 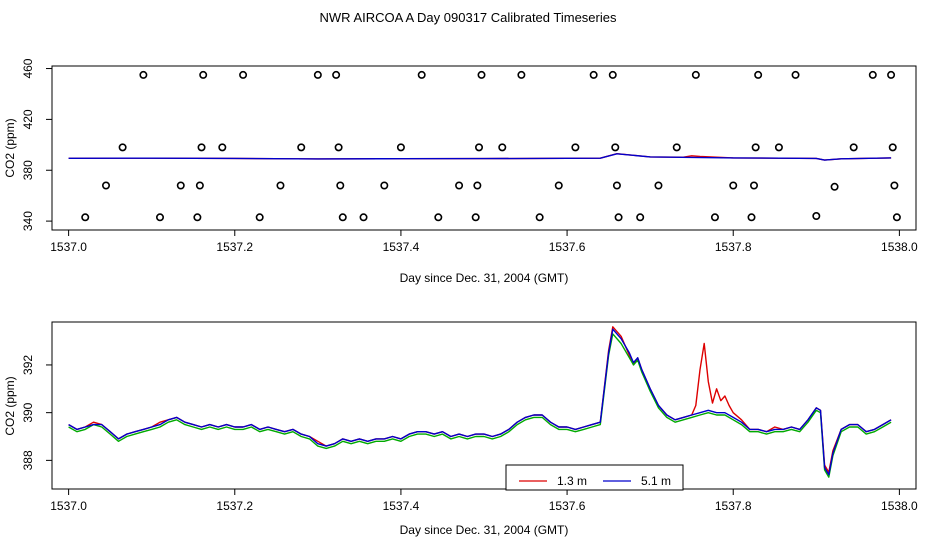 What do you see at coordinates (28, 119) in the screenshot?
I see `top-y-tick-label: 420` at bounding box center [28, 119].